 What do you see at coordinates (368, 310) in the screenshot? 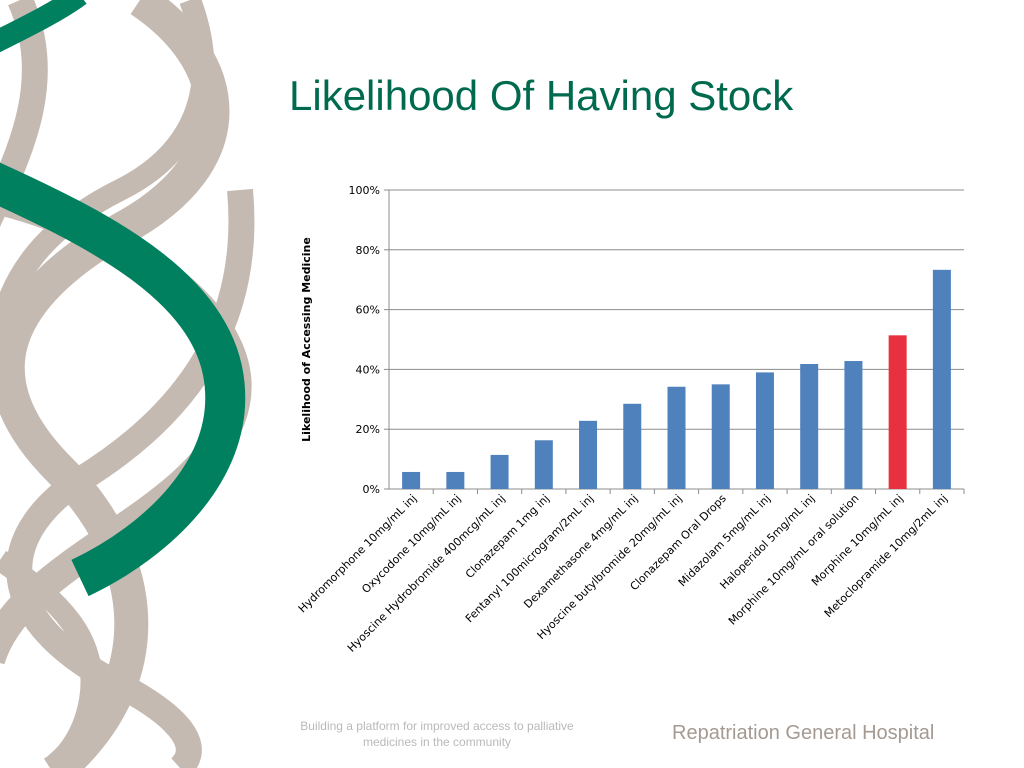
I see `y-tick-label: 60%` at bounding box center [368, 310].